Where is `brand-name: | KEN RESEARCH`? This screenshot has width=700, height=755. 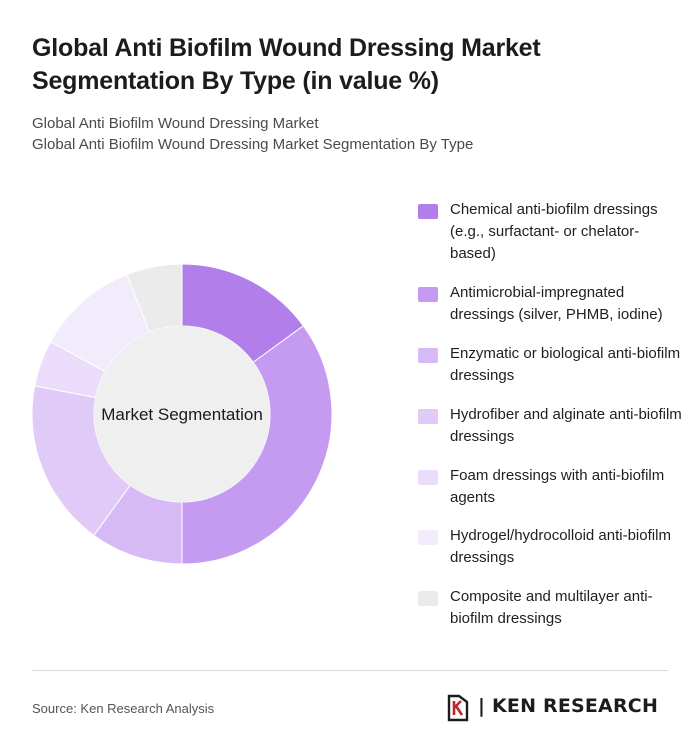
brand-name: | KEN RESEARCH is located at coordinates (568, 706).